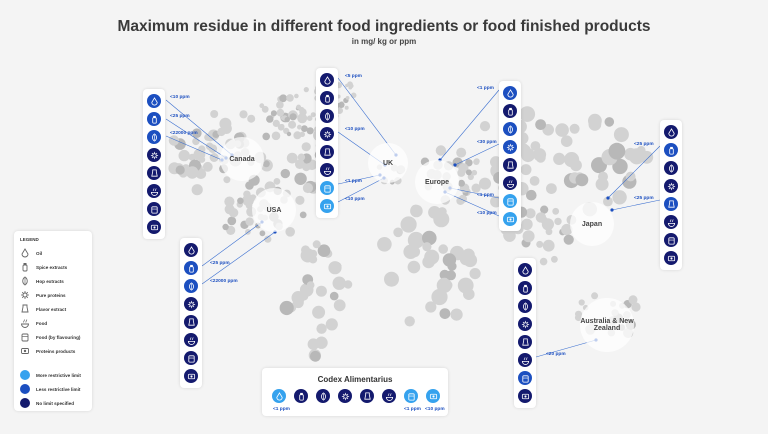 Image resolution: width=768 pixels, height=434 pixels. Describe the element at coordinates (242, 159) in the screenshot. I see `country-label-canada: Canada` at that location.